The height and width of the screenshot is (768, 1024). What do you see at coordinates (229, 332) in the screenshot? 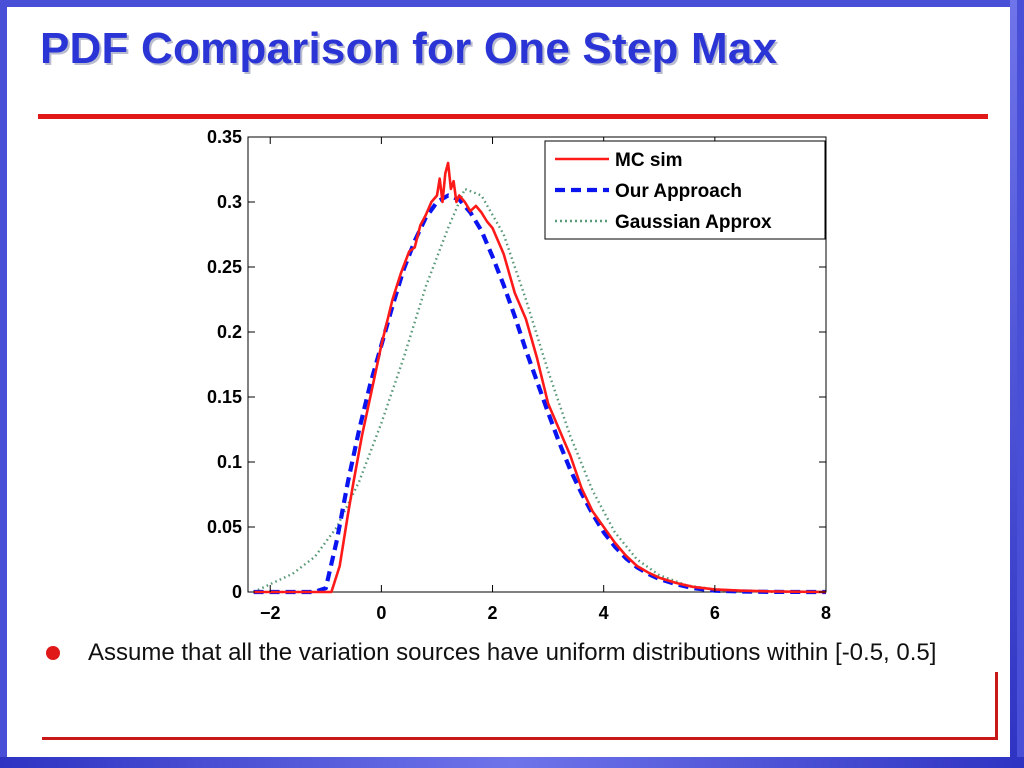
I see `y-tick-label: 0.2` at bounding box center [229, 332].